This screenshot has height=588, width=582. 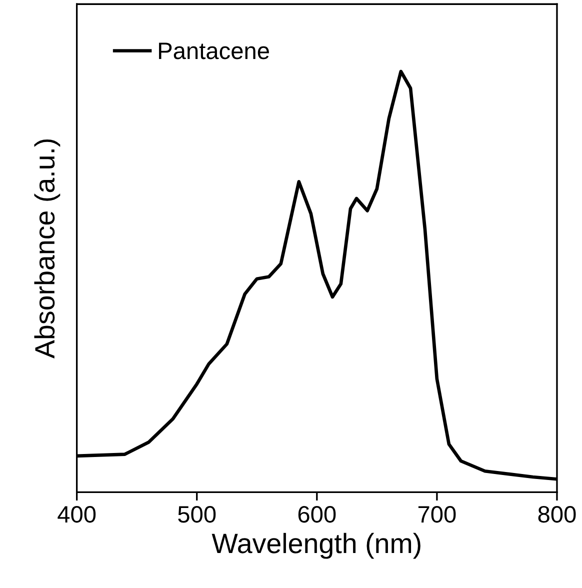 I want to click on x-tick-label: 400, so click(x=77, y=514).